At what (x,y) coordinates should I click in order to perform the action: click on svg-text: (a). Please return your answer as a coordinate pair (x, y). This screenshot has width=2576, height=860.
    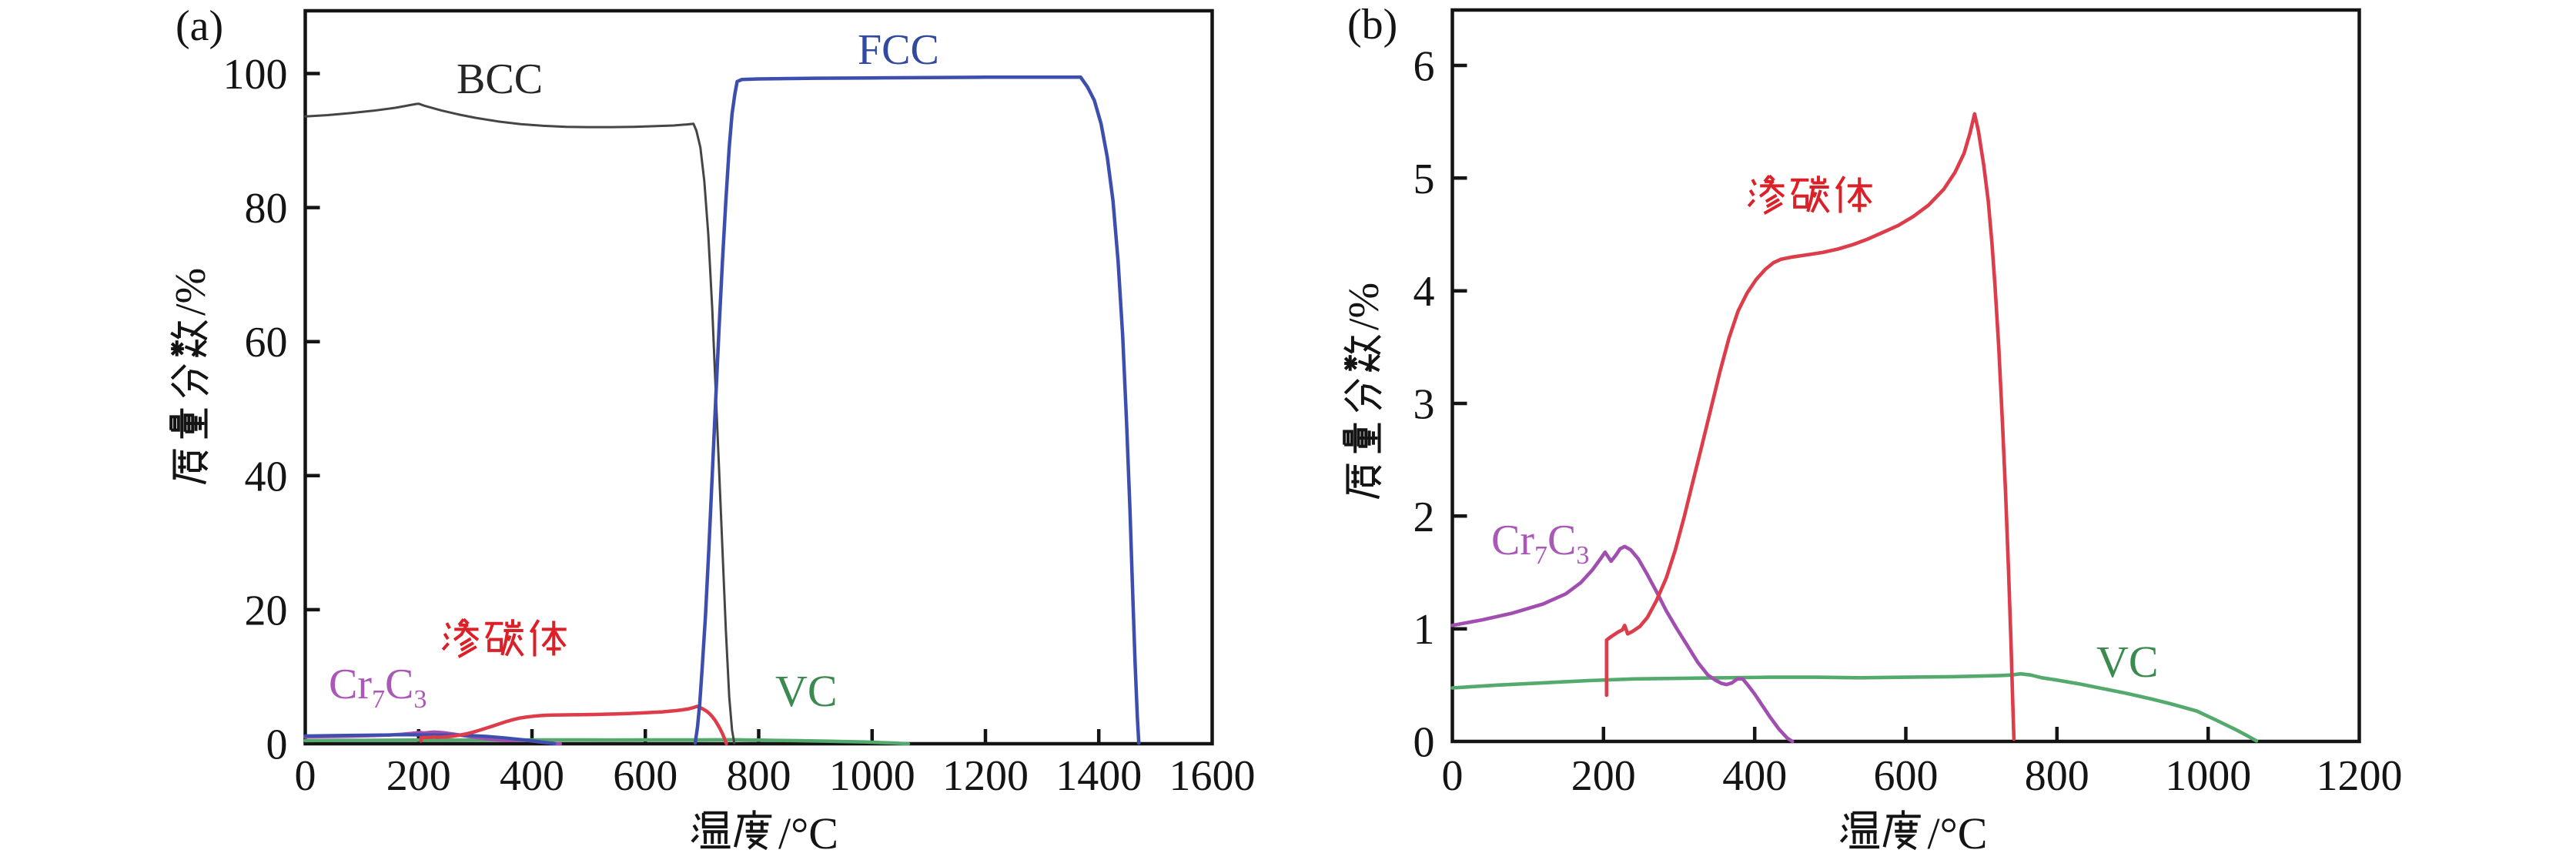
    Looking at the image, I should click on (200, 26).